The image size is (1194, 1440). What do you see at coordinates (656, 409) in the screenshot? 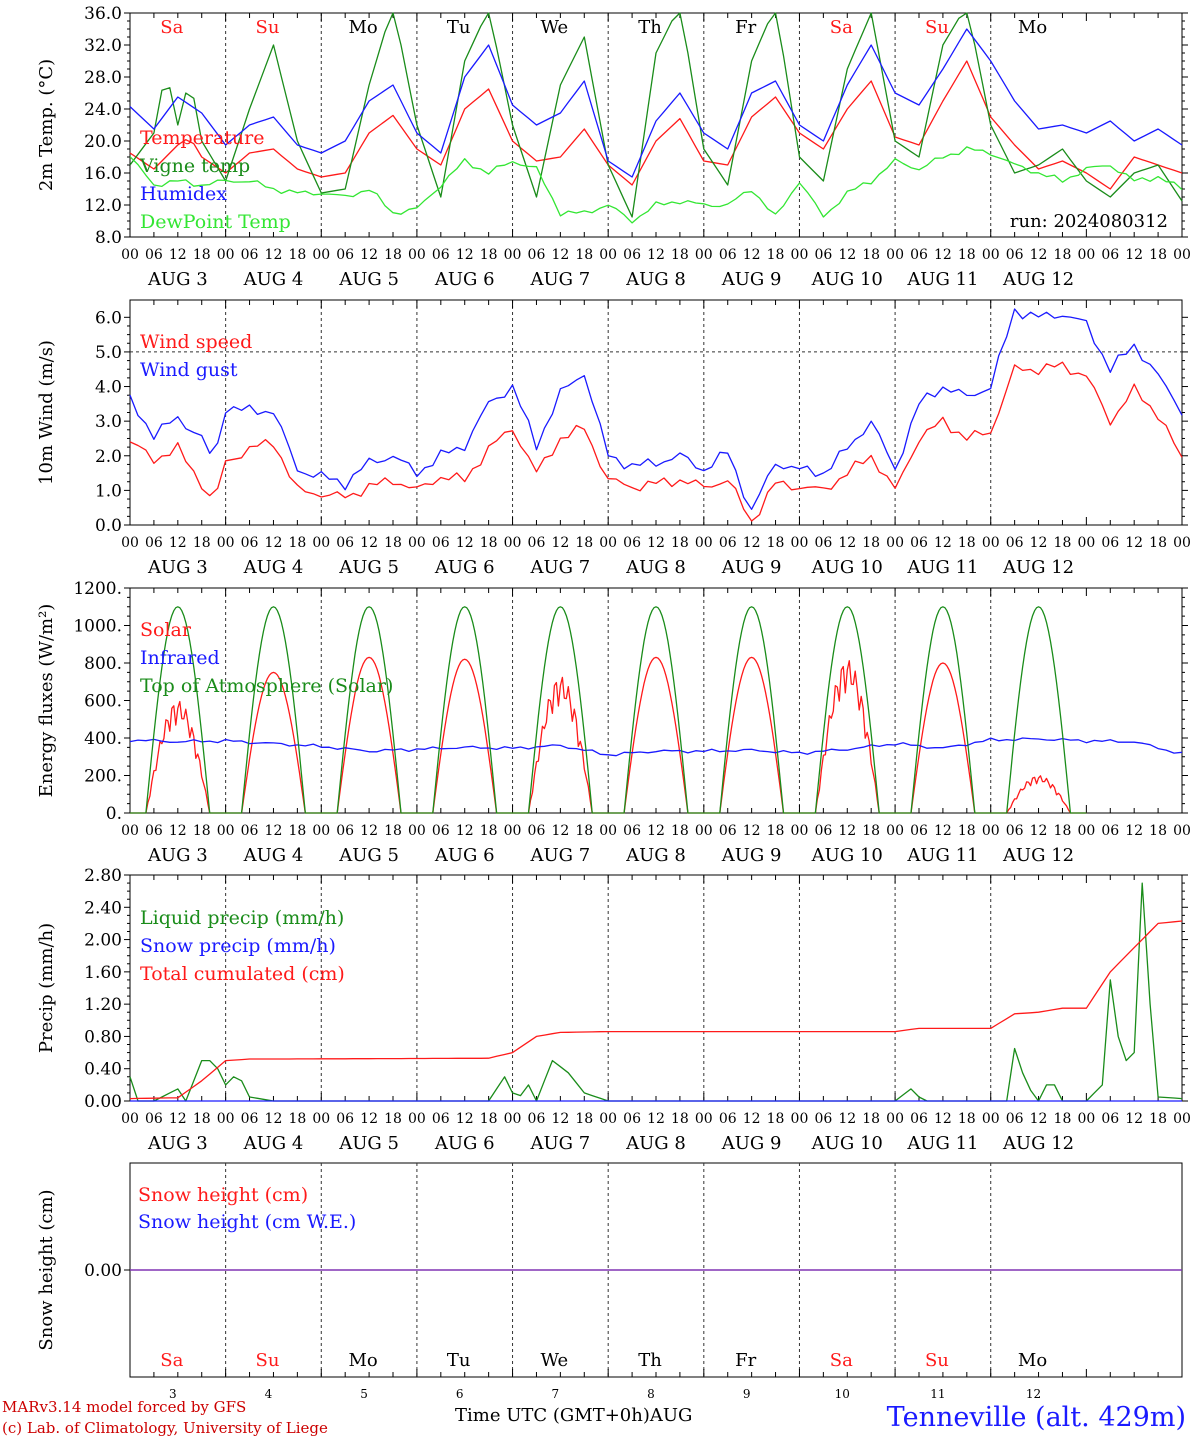
I see `series-wind-gust` at bounding box center [656, 409].